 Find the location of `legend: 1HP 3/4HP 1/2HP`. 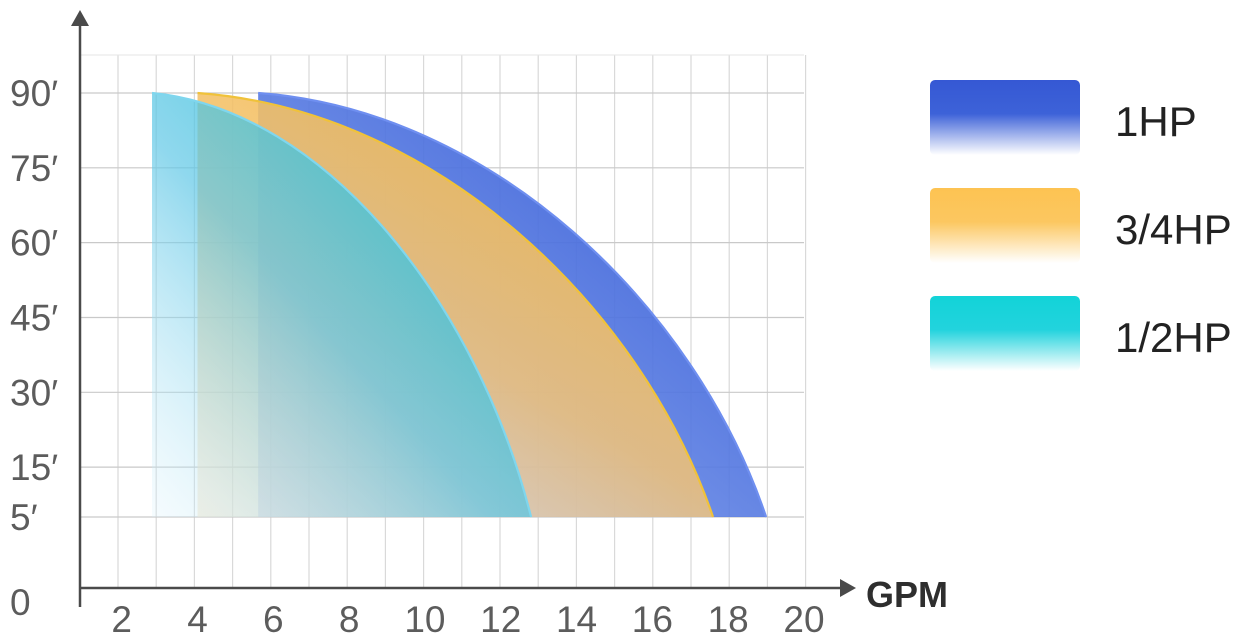

legend: 1HP 3/4HP 1/2HP is located at coordinates (1081, 225).